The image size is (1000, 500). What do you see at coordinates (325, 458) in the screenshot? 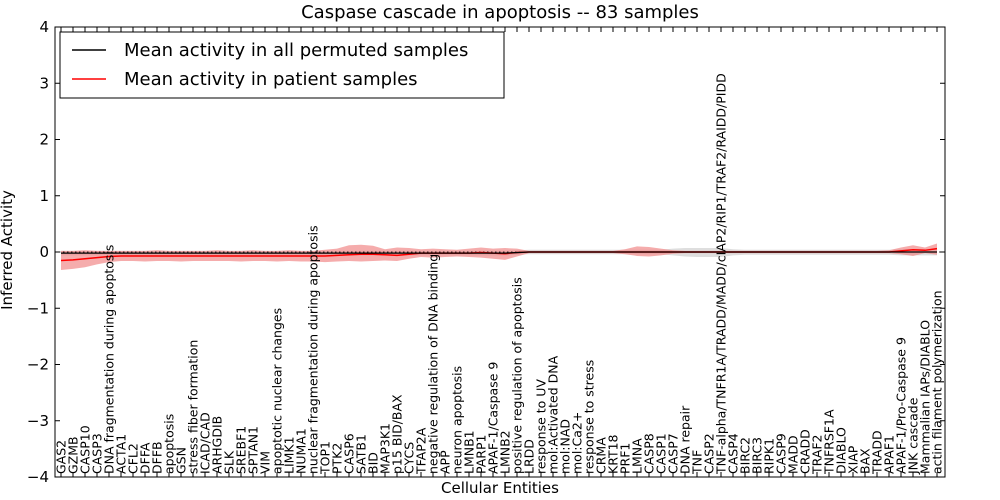
I see `x-tick-label: TOP1` at bounding box center [325, 458].